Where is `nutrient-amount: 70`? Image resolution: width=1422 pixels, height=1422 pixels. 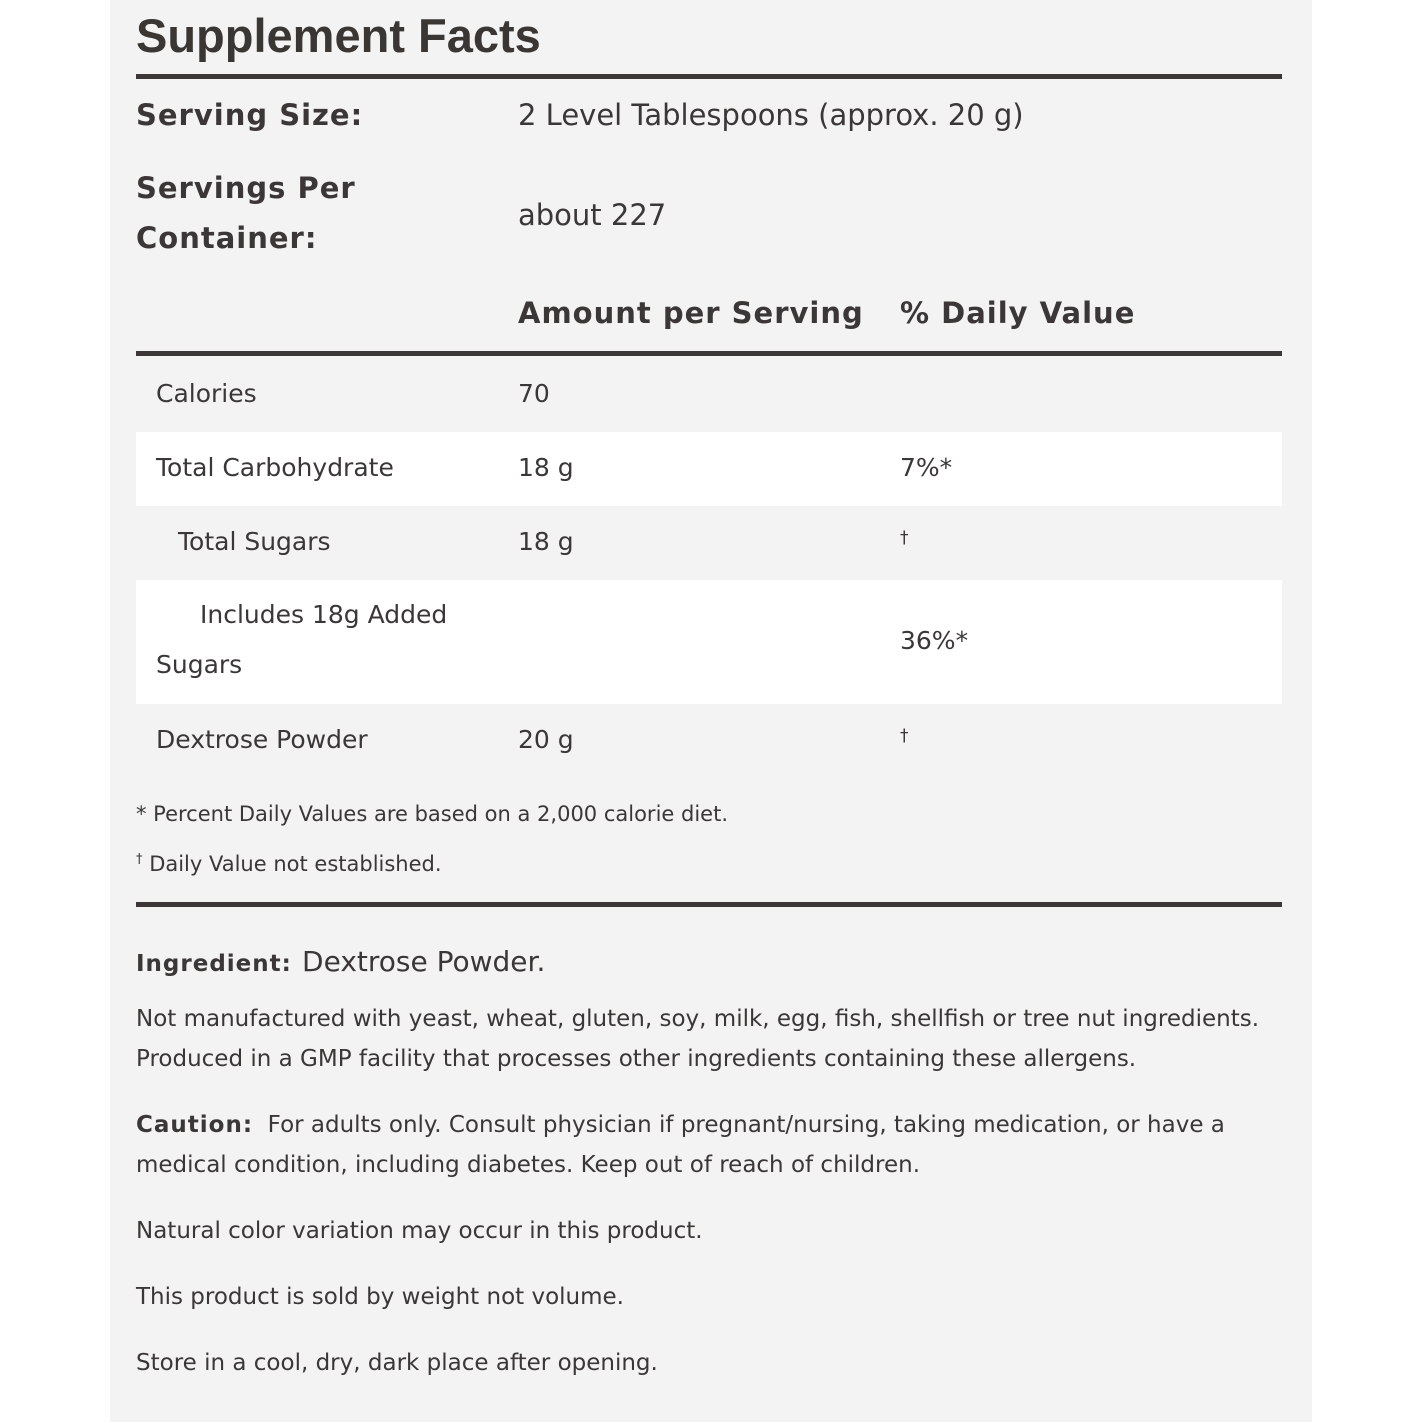
nutrient-amount: 70 is located at coordinates (534, 393).